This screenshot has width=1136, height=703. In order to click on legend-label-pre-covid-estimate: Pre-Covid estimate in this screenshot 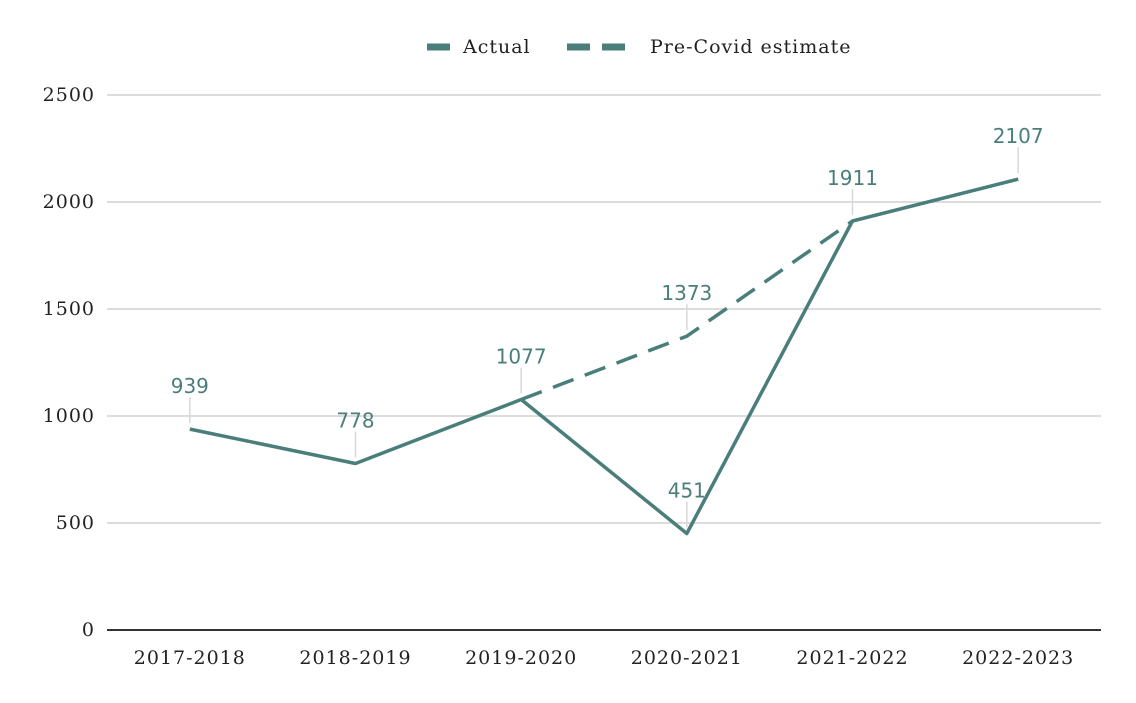, I will do `click(750, 47)`.